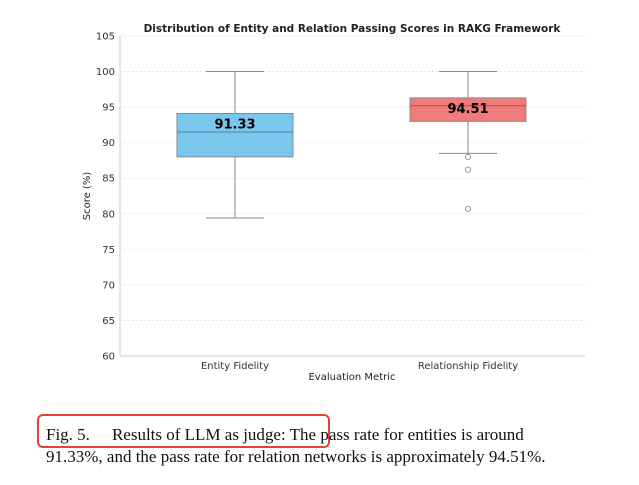 The width and height of the screenshot is (639, 485). What do you see at coordinates (468, 141) in the screenshot?
I see `box-relationship-fidelity: 94.51` at bounding box center [468, 141].